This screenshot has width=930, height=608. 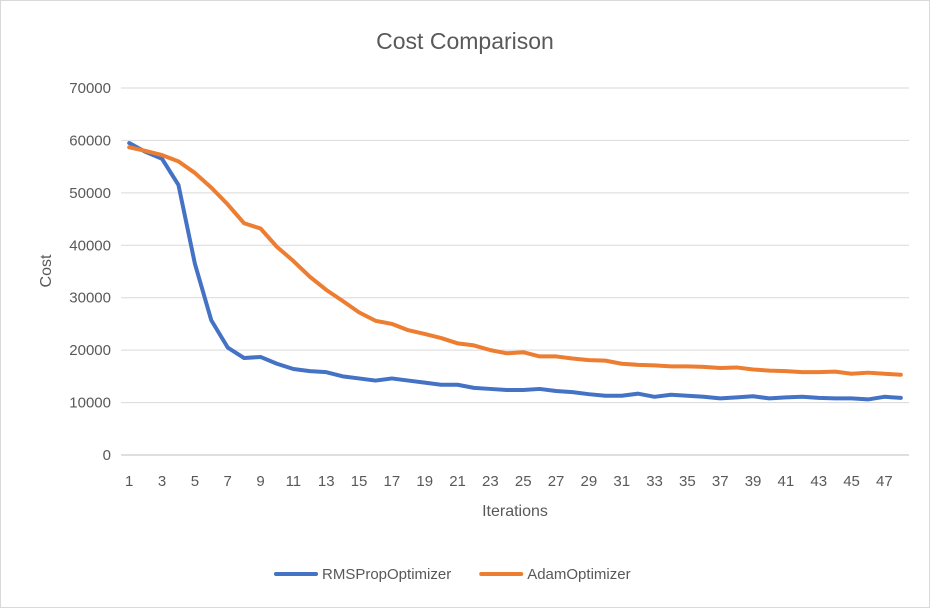 I want to click on x-tick-label: 27, so click(x=556, y=481).